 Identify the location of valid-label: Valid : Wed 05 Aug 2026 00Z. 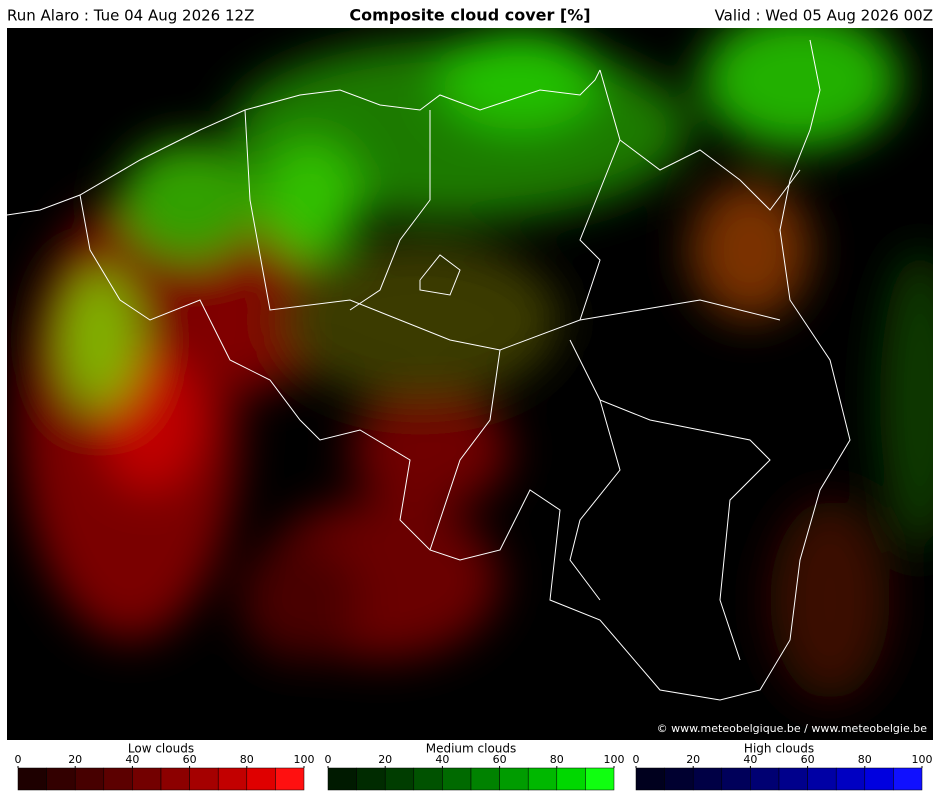
(824, 16).